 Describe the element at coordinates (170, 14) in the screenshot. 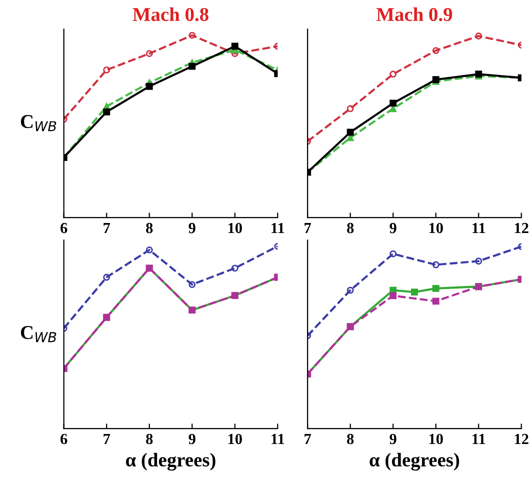

I see `chart-title: Mach 0.8` at that location.